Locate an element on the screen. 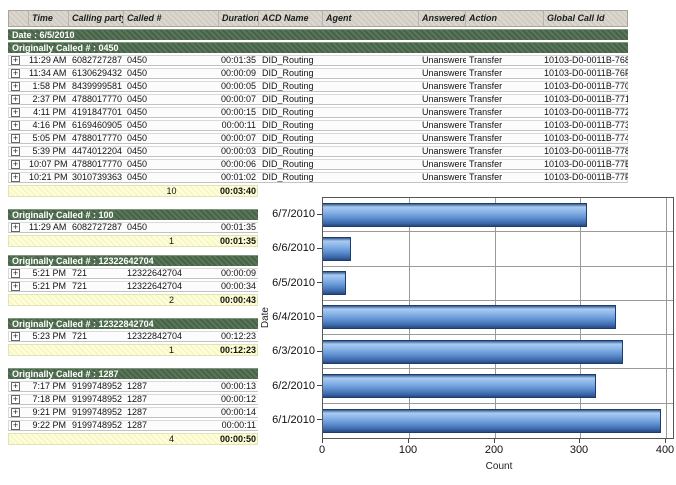 This screenshot has width=676, height=485. cell-time: 9:22 PM is located at coordinates (49, 425).